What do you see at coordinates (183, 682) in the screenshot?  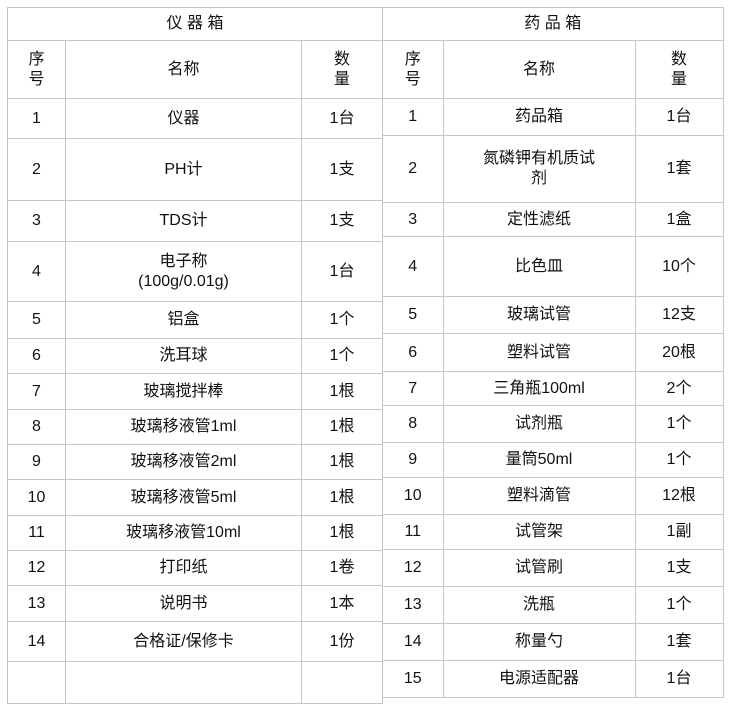 I see `item-name-cell` at bounding box center [183, 682].